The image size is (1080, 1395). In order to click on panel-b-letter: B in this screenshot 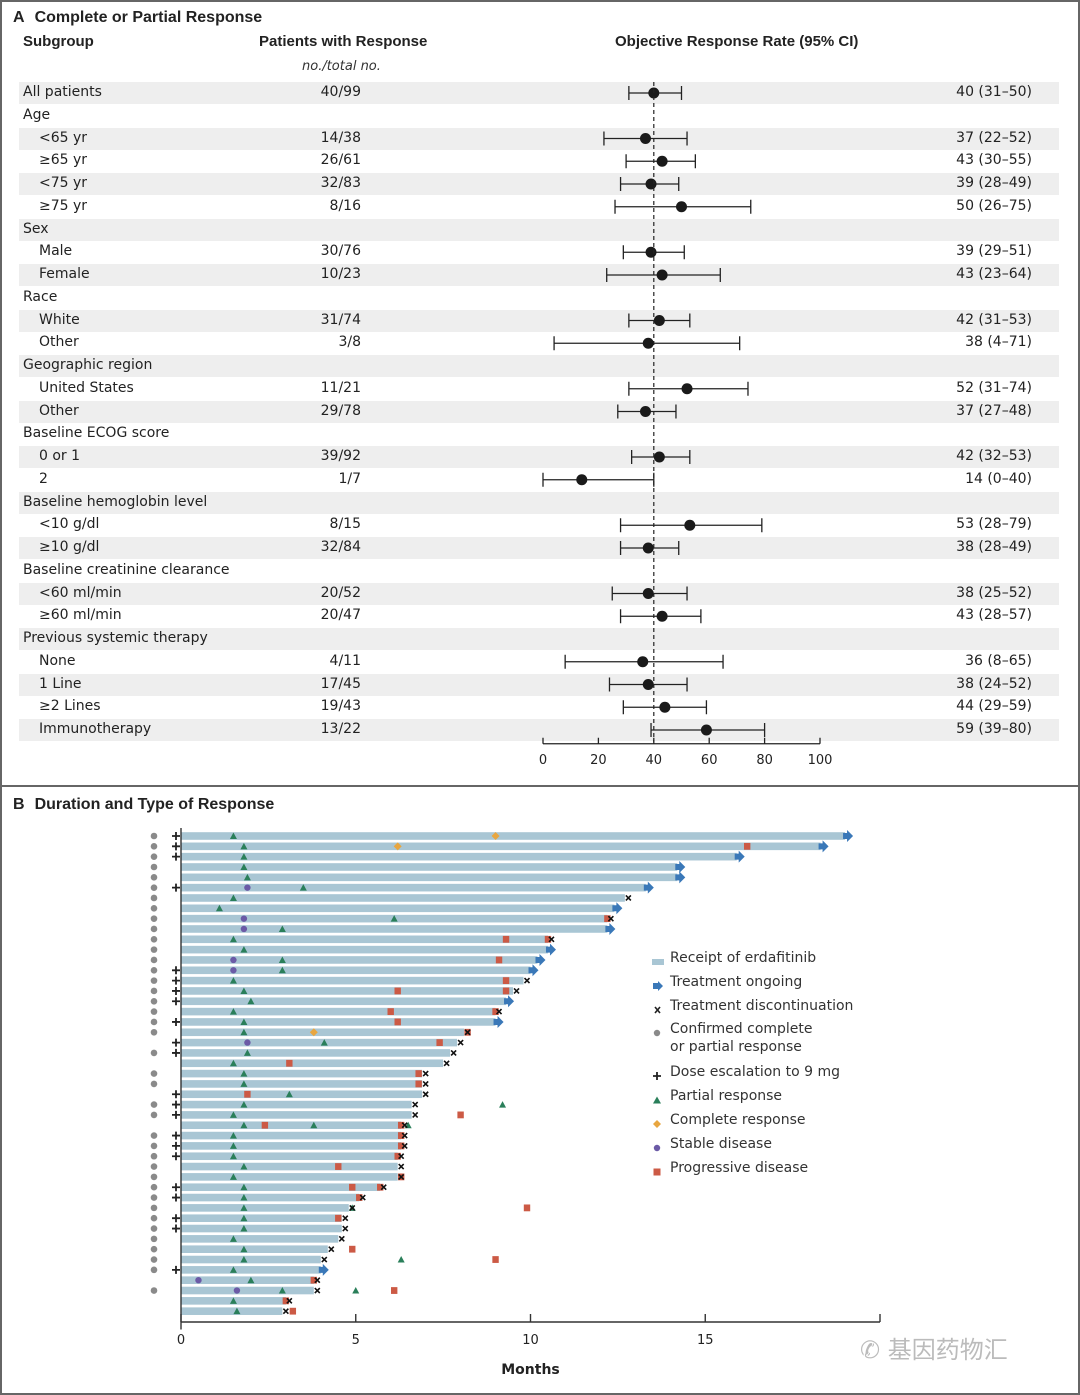, I will do `click(19, 804)`.